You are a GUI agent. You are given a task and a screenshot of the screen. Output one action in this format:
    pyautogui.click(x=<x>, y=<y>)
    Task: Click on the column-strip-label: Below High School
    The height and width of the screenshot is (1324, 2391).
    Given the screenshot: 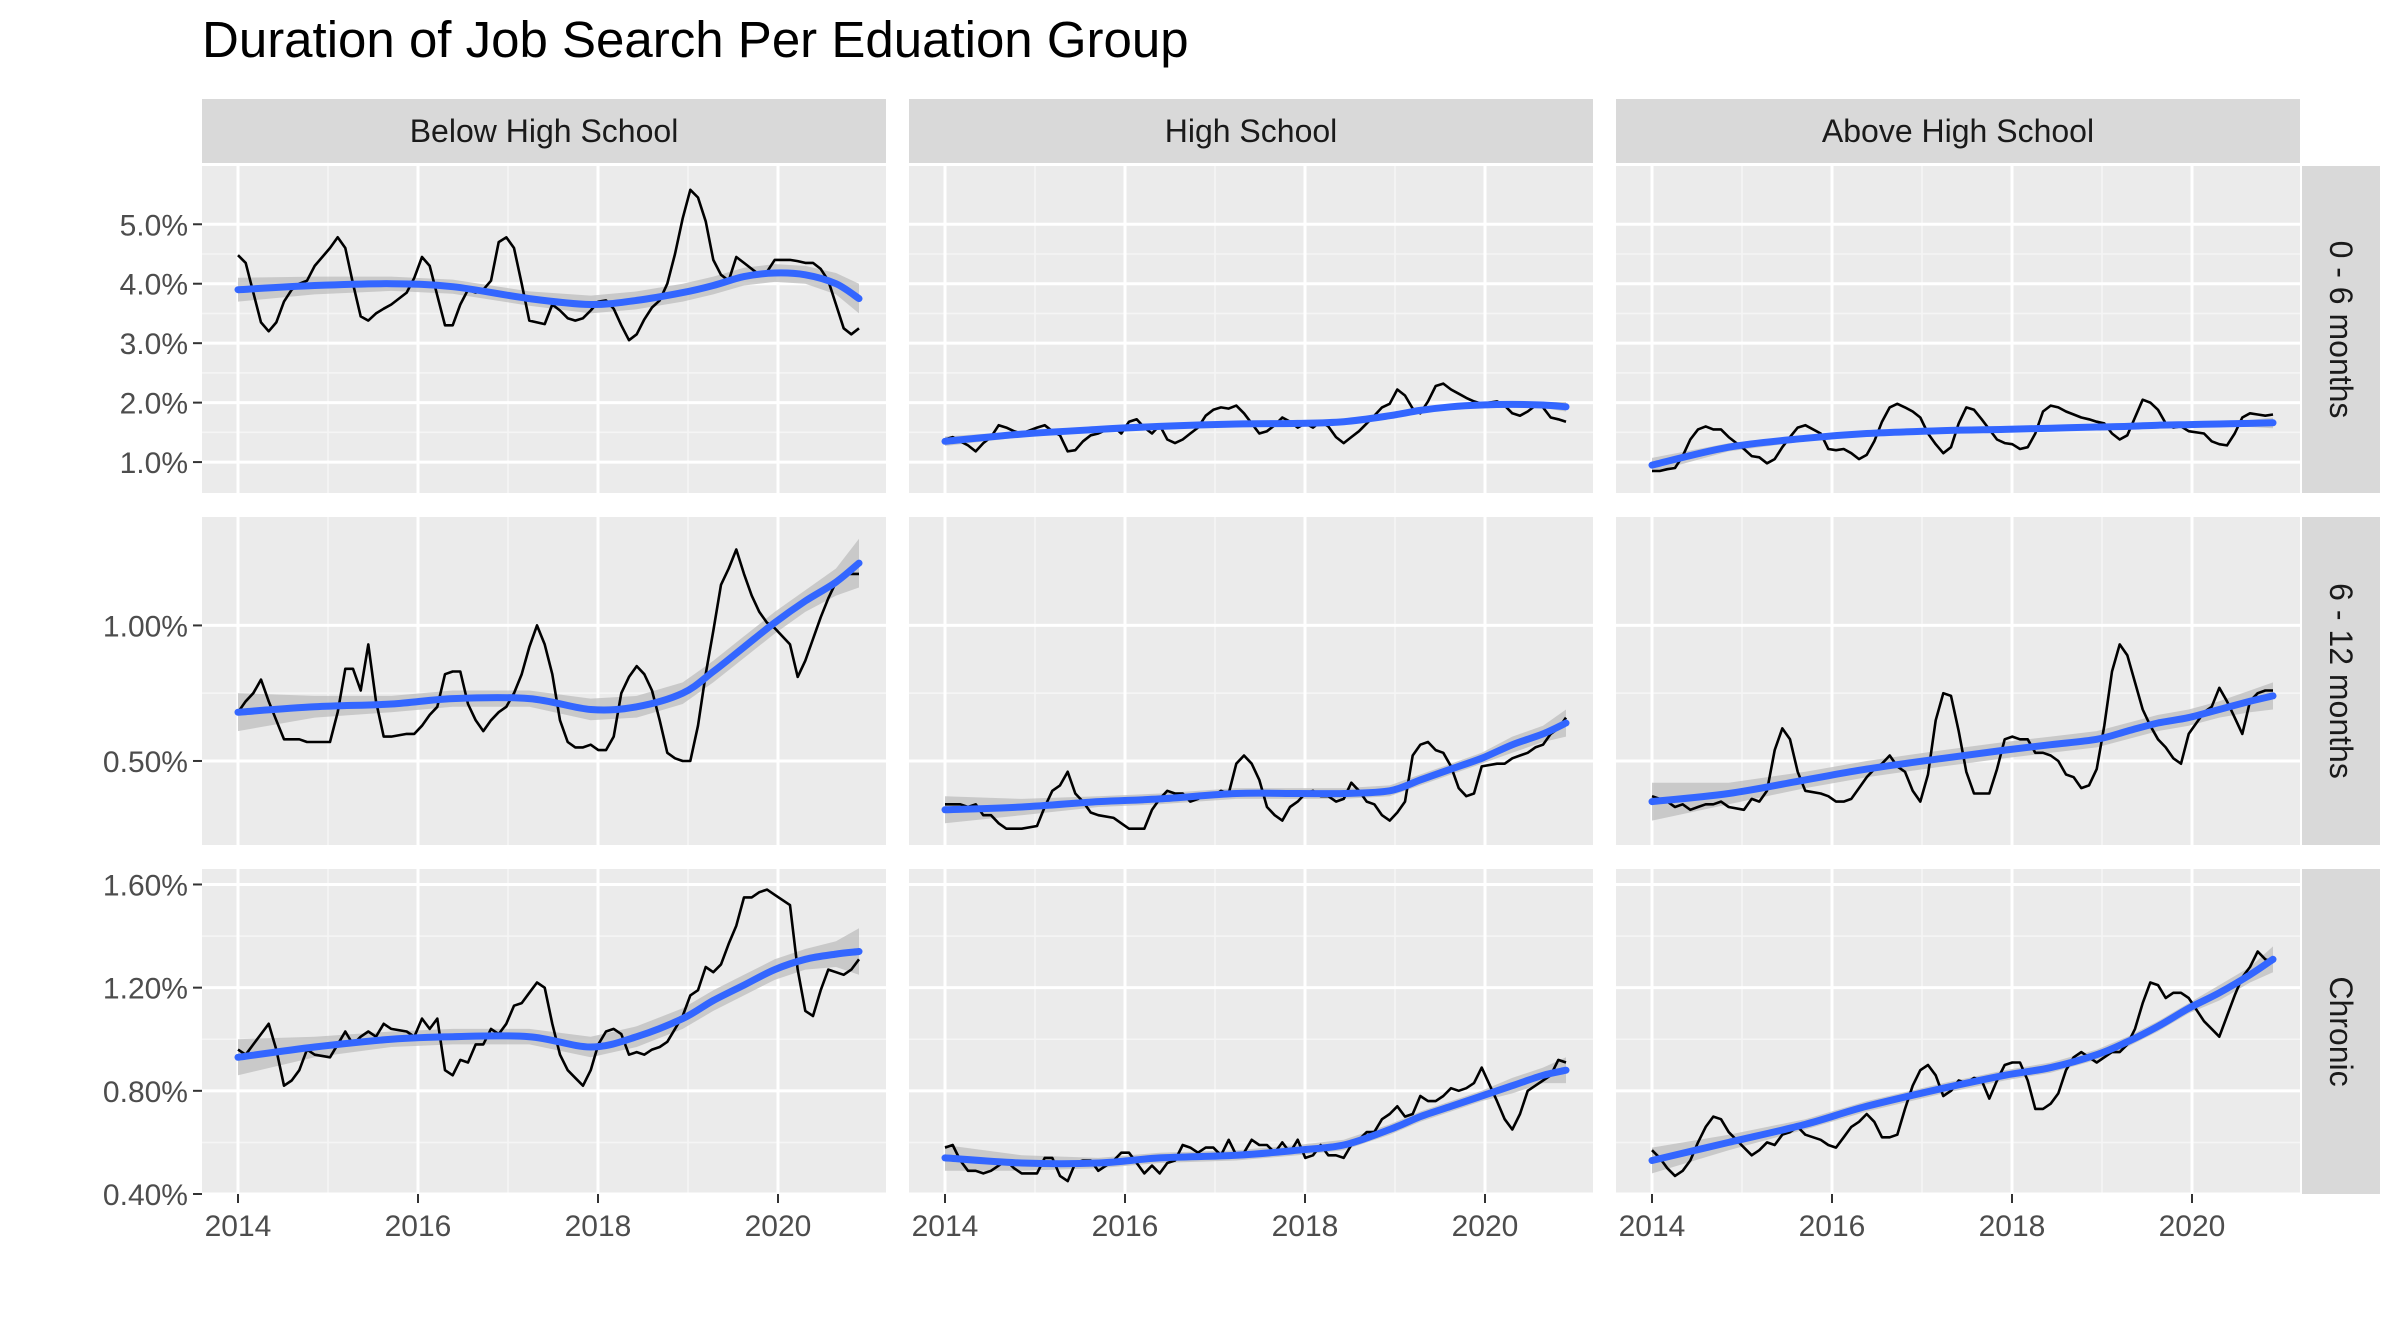 What is the action you would take?
    pyautogui.click(x=544, y=131)
    